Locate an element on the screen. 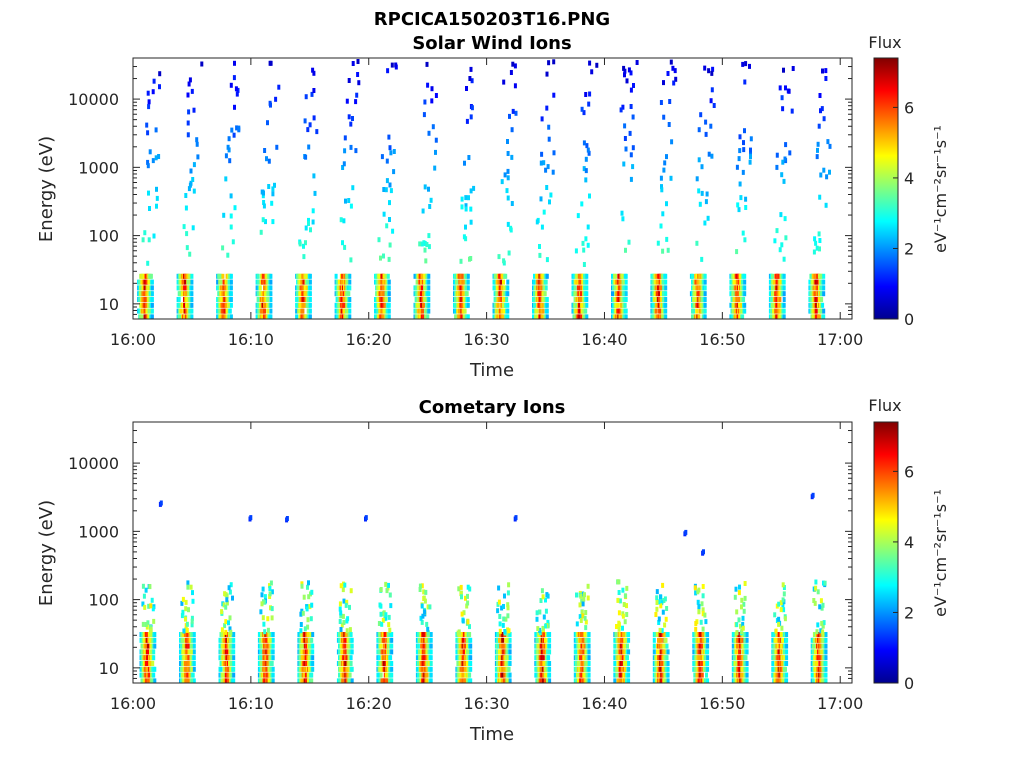 The height and width of the screenshot is (768, 1024). y-tick-label: 1000 is located at coordinates (98, 531).